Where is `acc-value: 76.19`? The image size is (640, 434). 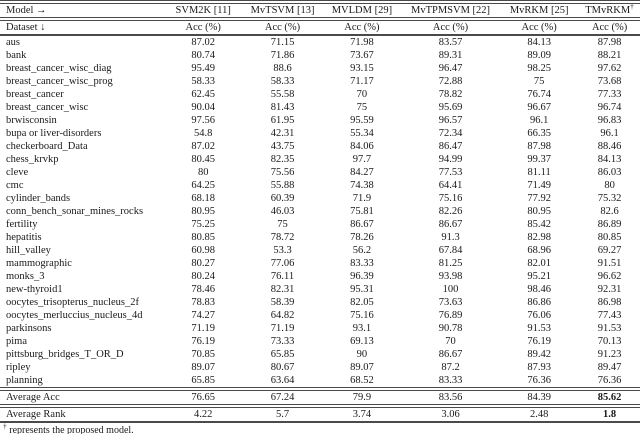
acc-value: 76.19 is located at coordinates (203, 341).